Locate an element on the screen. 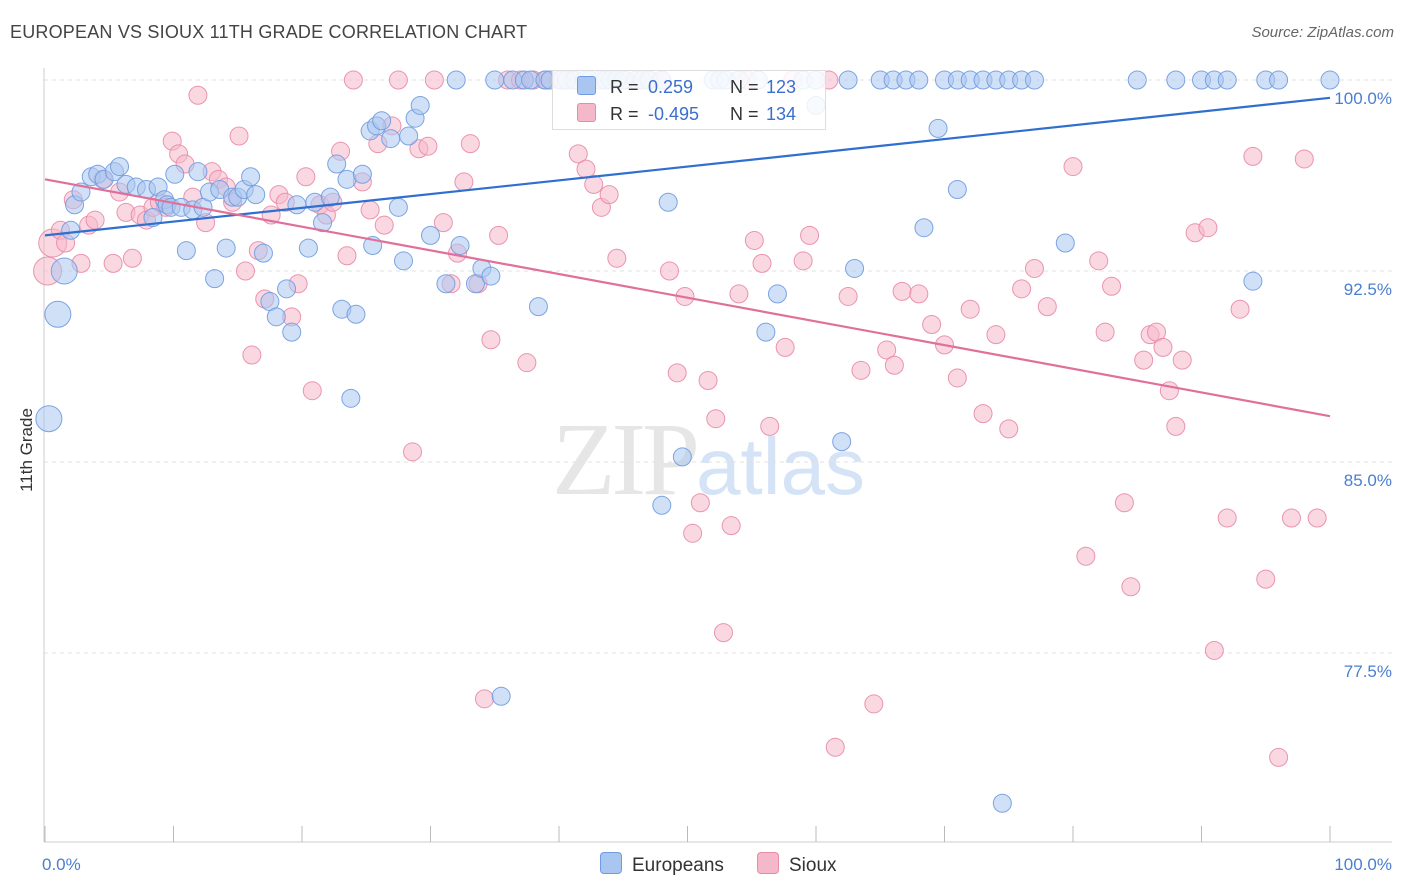  europeans-n-label: N = is located at coordinates (744, 87).